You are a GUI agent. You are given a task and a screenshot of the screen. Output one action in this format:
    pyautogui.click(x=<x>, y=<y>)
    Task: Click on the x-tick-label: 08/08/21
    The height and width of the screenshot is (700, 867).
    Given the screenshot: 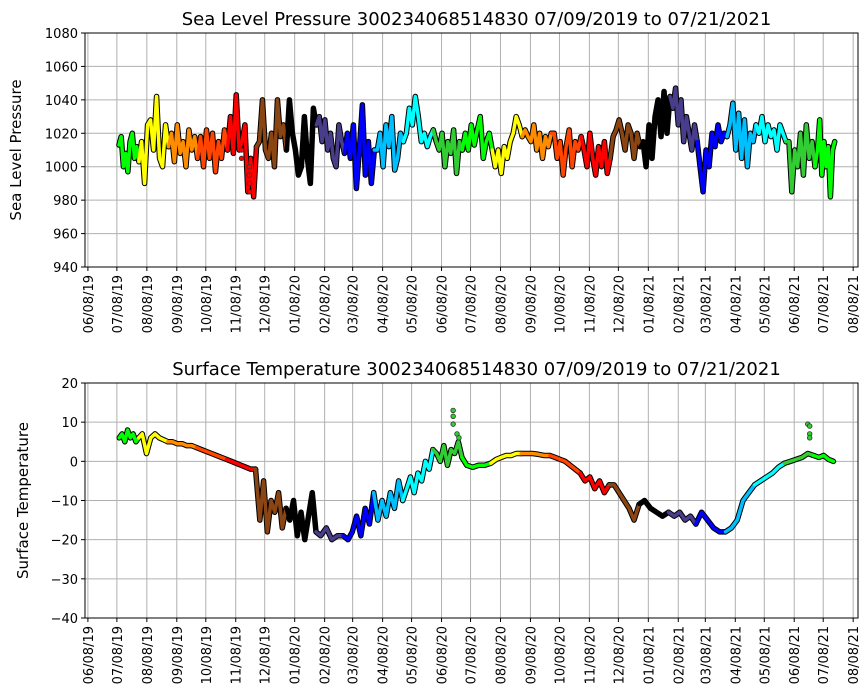 What is the action you would take?
    pyautogui.click(x=854, y=304)
    